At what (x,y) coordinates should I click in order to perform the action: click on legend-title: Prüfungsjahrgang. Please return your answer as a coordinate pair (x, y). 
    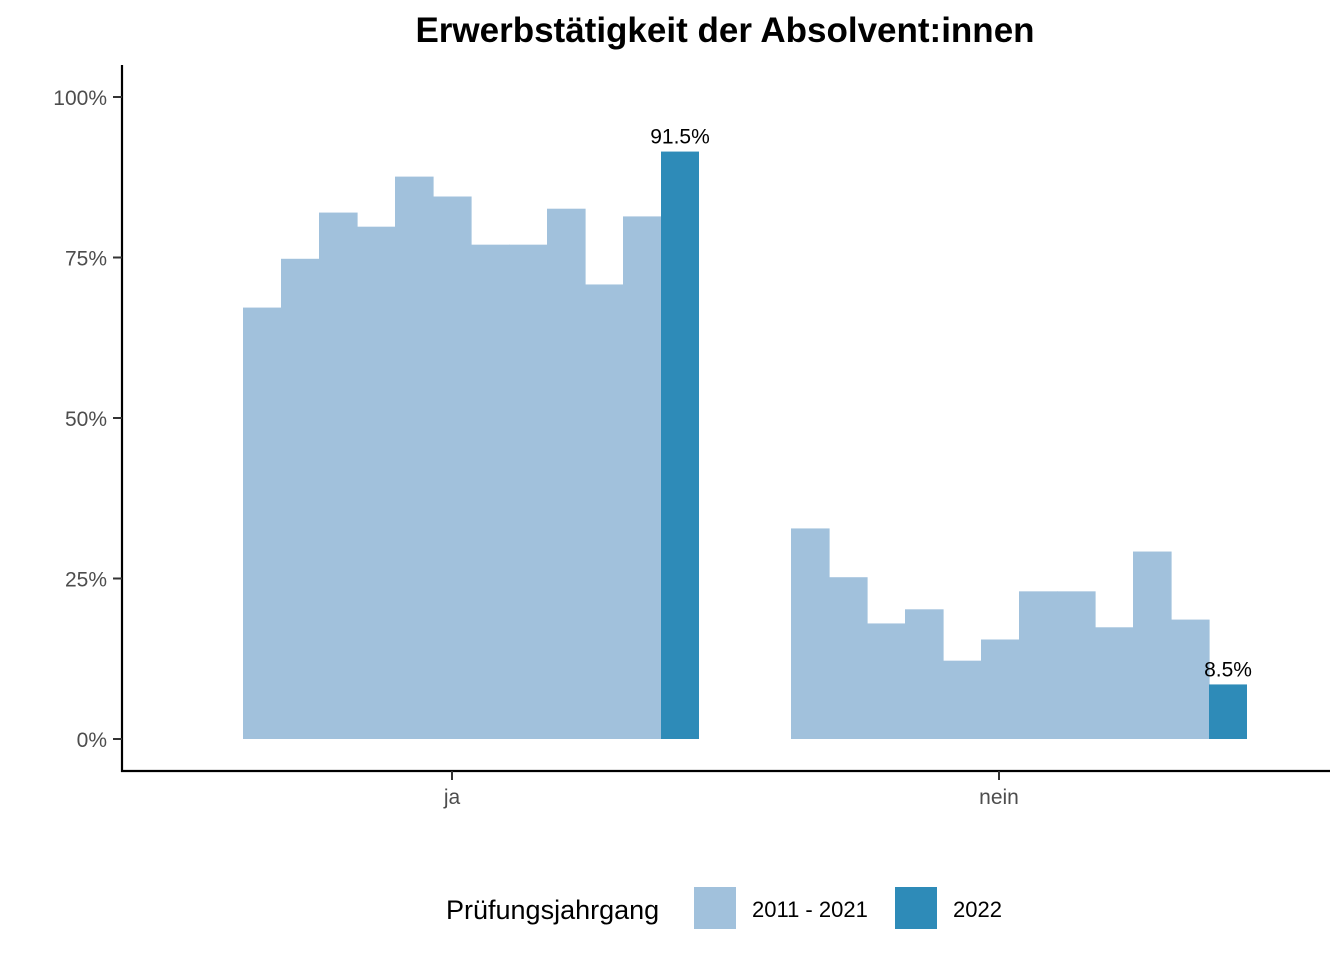
    Looking at the image, I should click on (552, 910).